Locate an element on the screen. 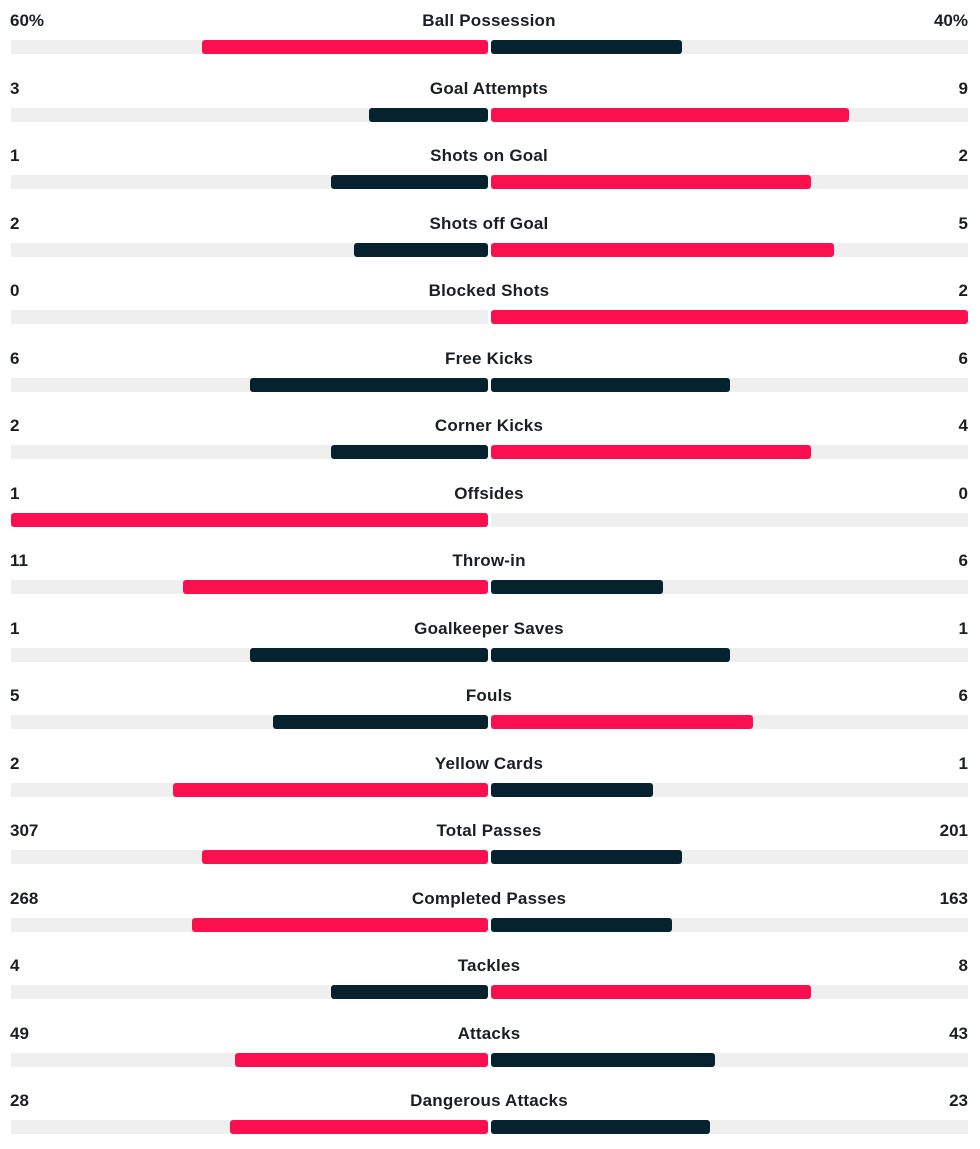 The image size is (980, 1149). stat-row-dangerous-attacks: 28 Dangerous Attacks 23 is located at coordinates (490, 1107).